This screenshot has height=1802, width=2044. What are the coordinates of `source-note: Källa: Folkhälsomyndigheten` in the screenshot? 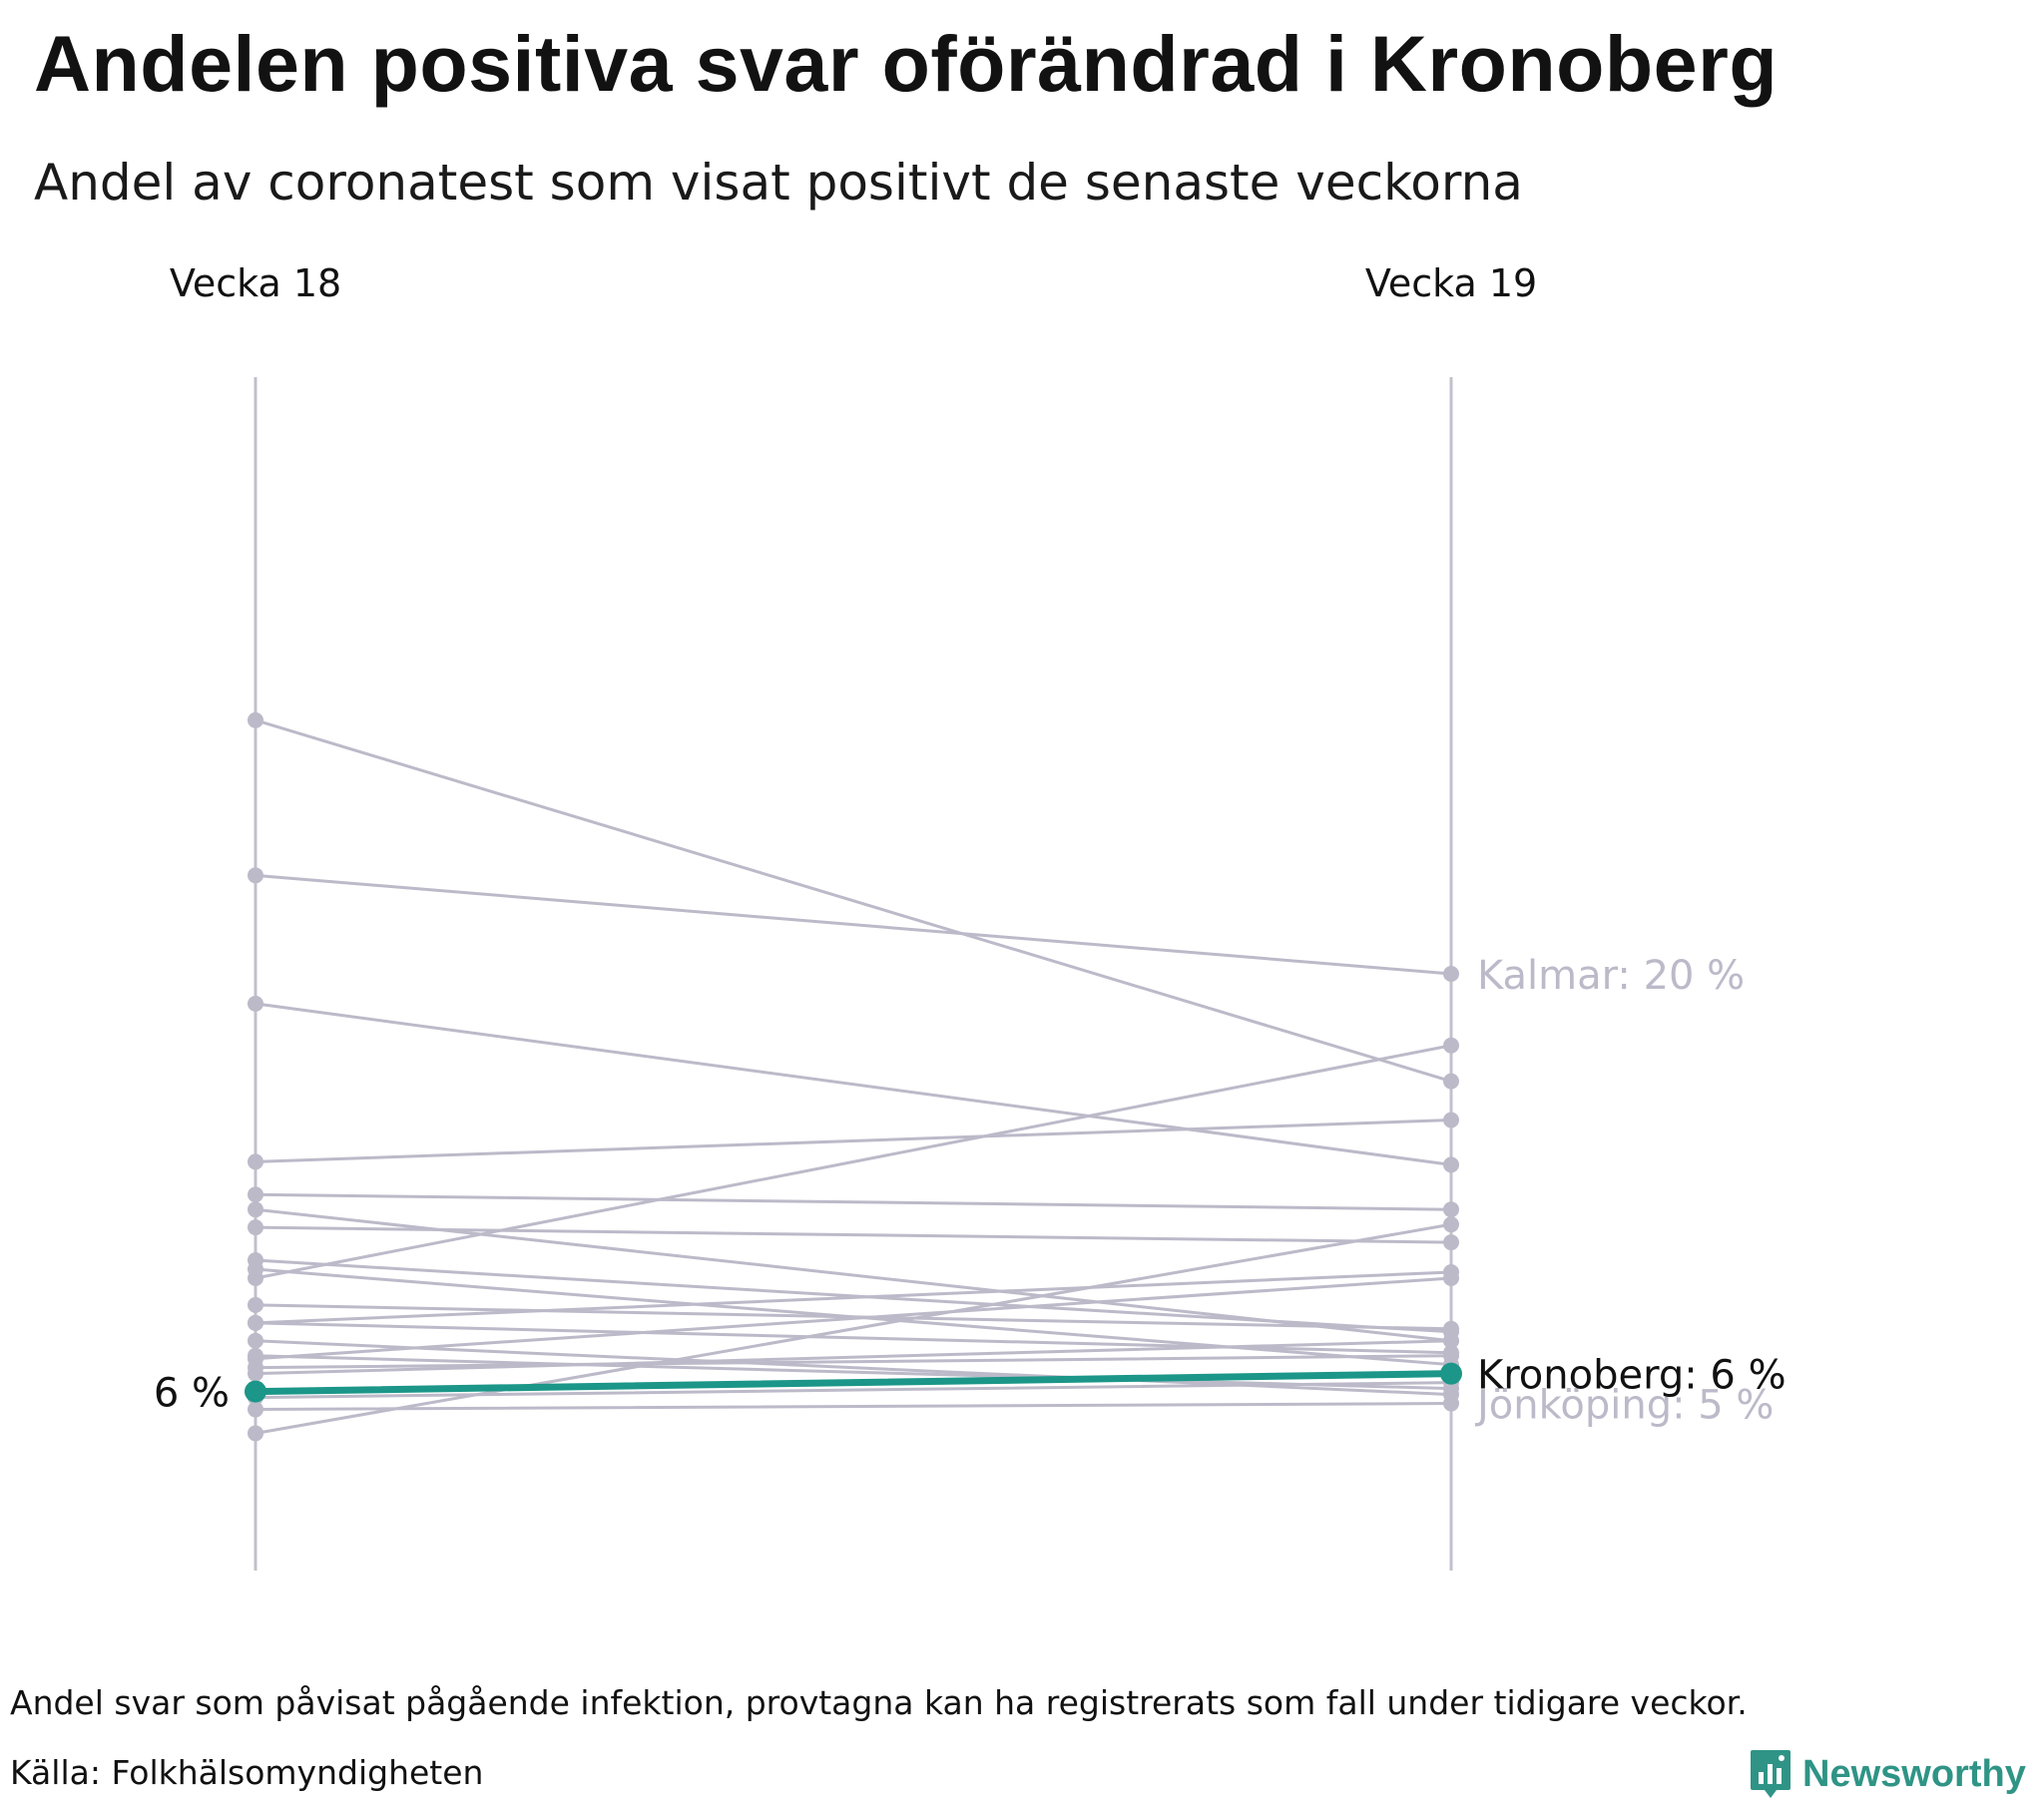 It's located at (247, 1772).